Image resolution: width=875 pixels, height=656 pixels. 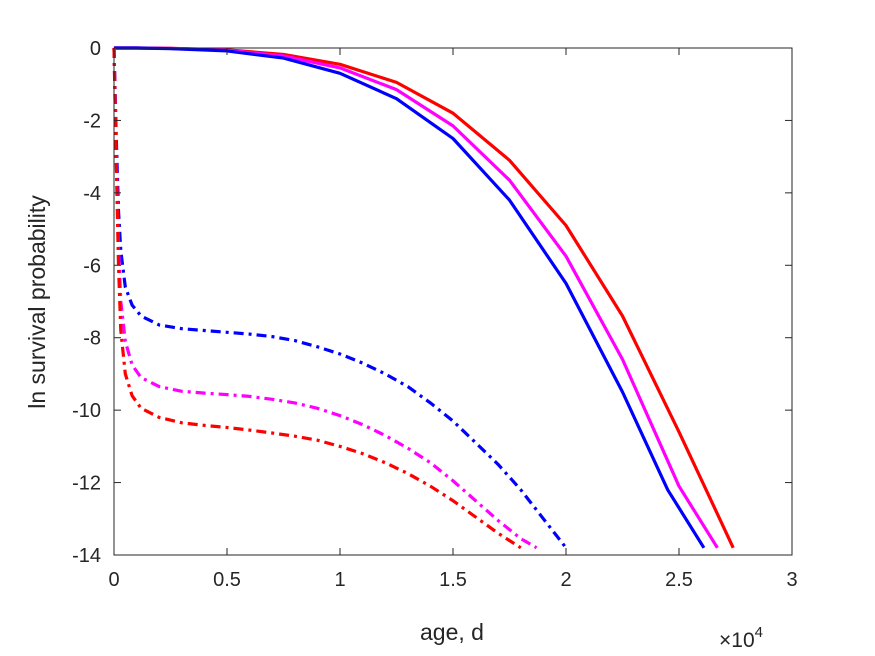 I want to click on y-tick-label: -4, so click(x=92, y=194).